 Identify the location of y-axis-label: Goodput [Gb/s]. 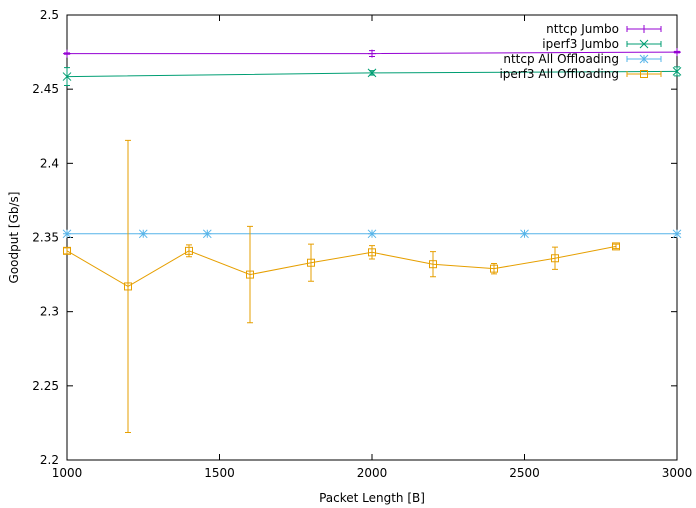
(14, 238).